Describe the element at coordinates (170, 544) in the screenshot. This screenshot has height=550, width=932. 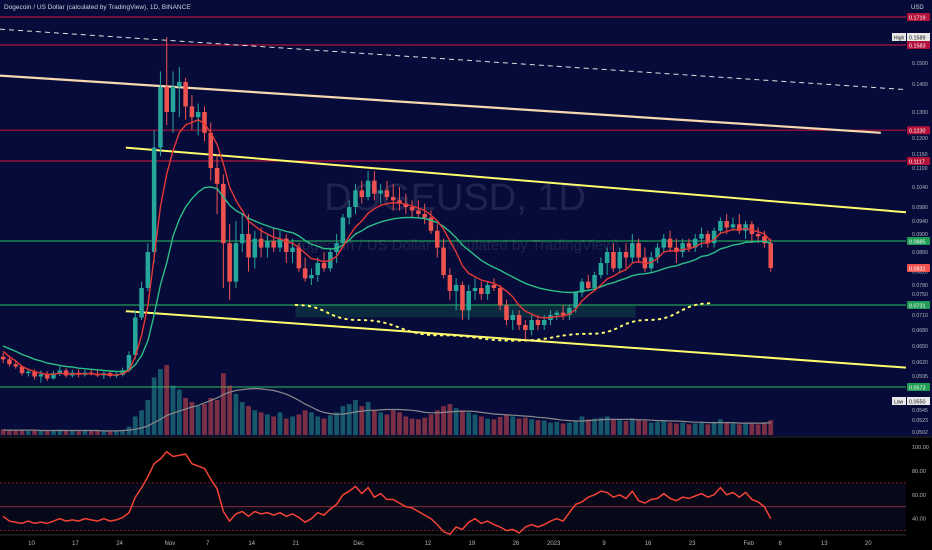
I see `time-tick-label: Nov` at that location.